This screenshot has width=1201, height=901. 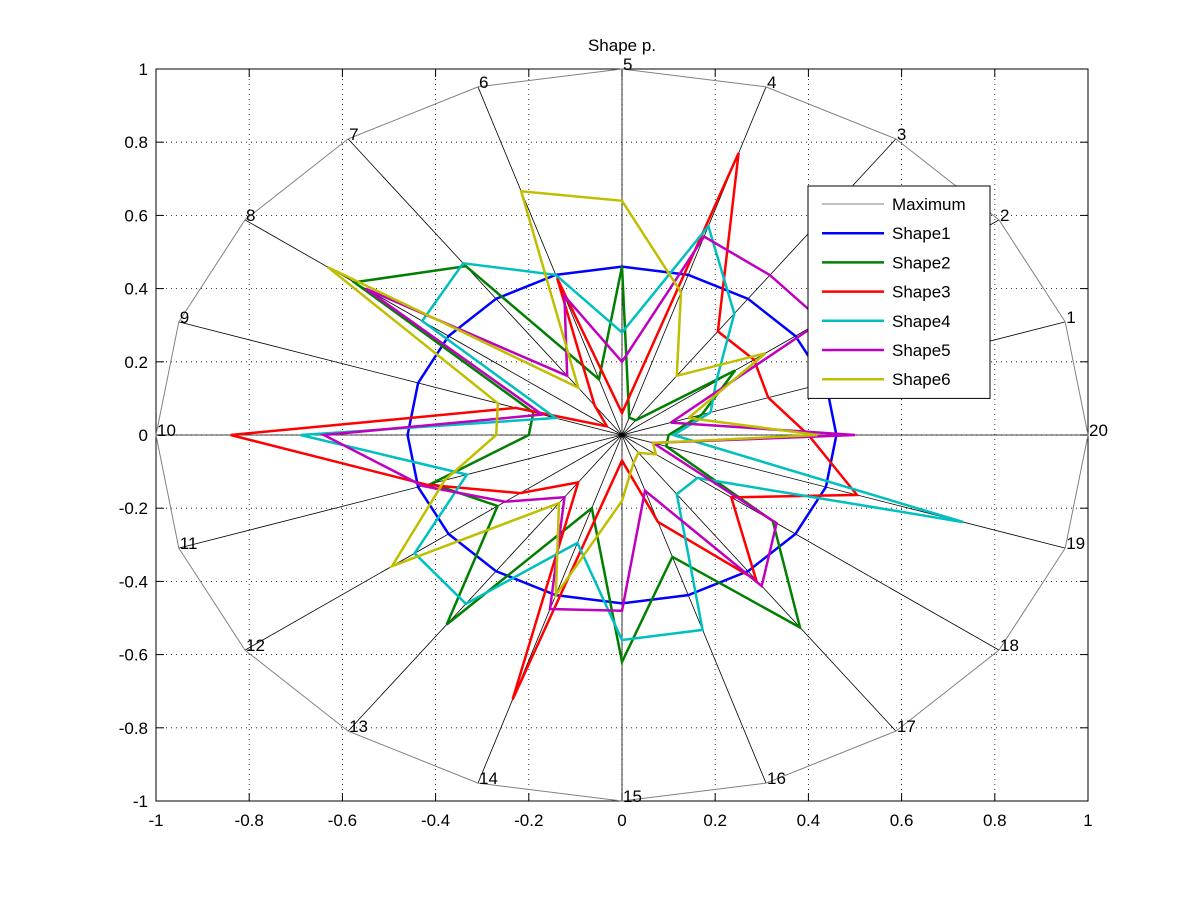 What do you see at coordinates (189, 543) in the screenshot?
I see `spoke-label: 11` at bounding box center [189, 543].